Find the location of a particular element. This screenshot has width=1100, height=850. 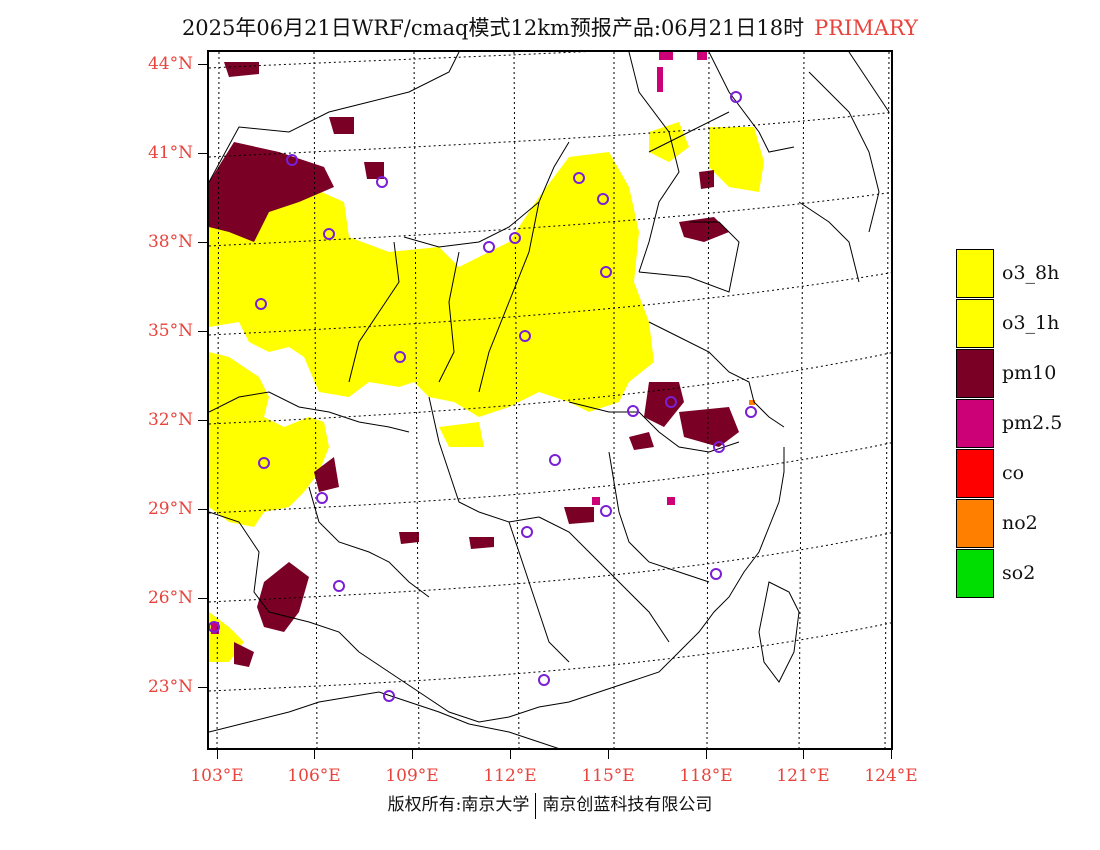

title-main: 2025年06月21日WRF/cmaq模式12km预报产品:06月21日18时 is located at coordinates (493, 28).